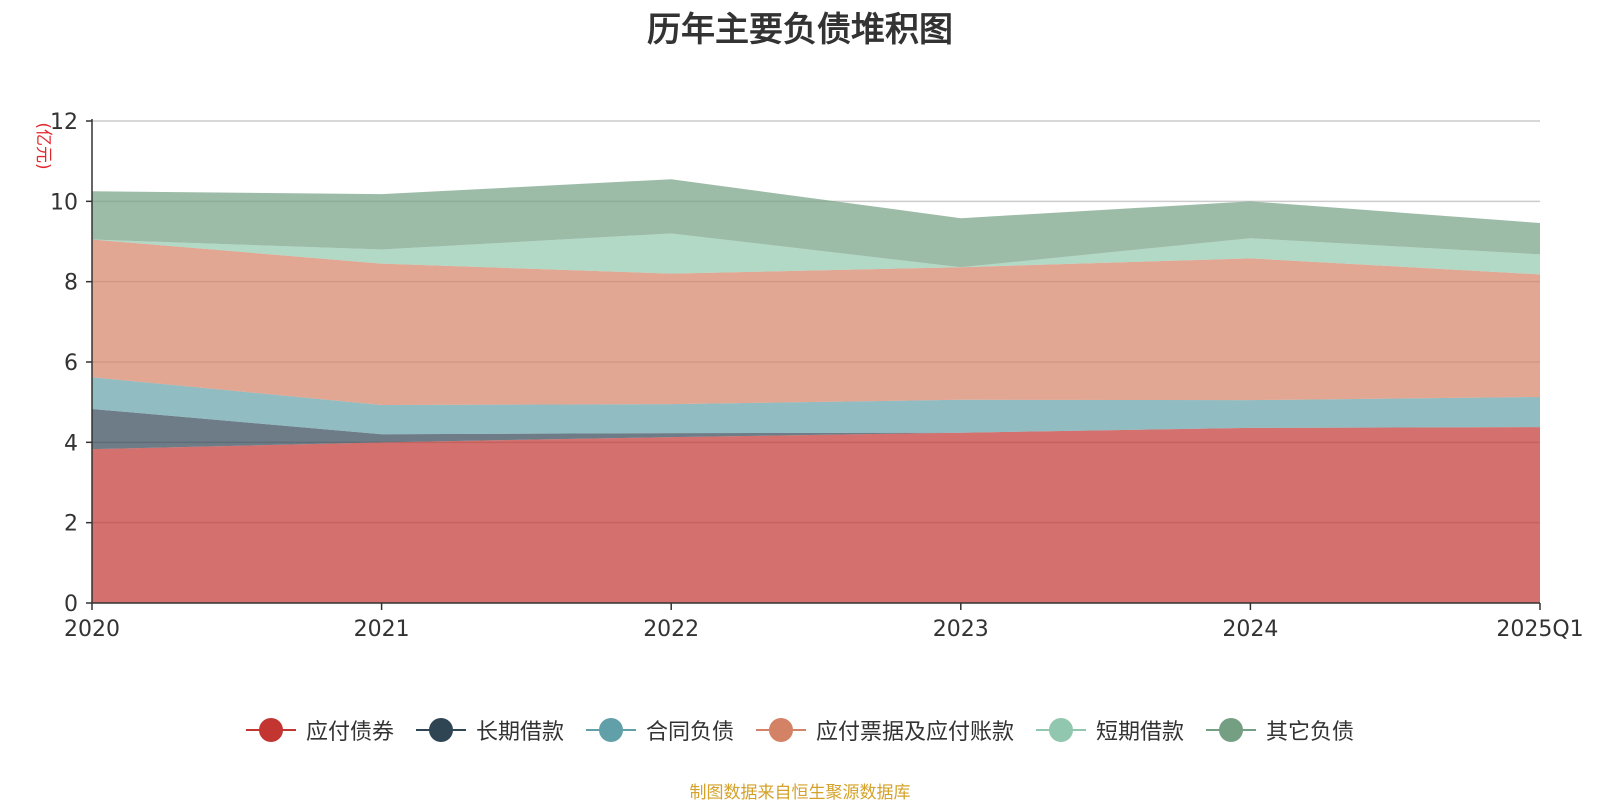  Describe the element at coordinates (1539, 629) in the screenshot. I see `x-tick-label: 2025Q1` at that location.